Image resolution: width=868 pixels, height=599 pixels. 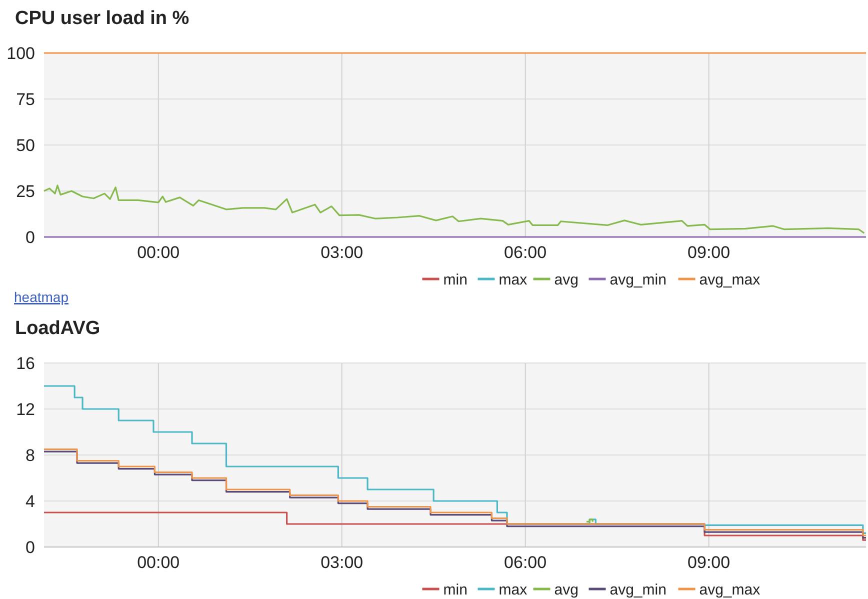 What do you see at coordinates (30, 501) in the screenshot?
I see `y-tick-label: 4` at bounding box center [30, 501].